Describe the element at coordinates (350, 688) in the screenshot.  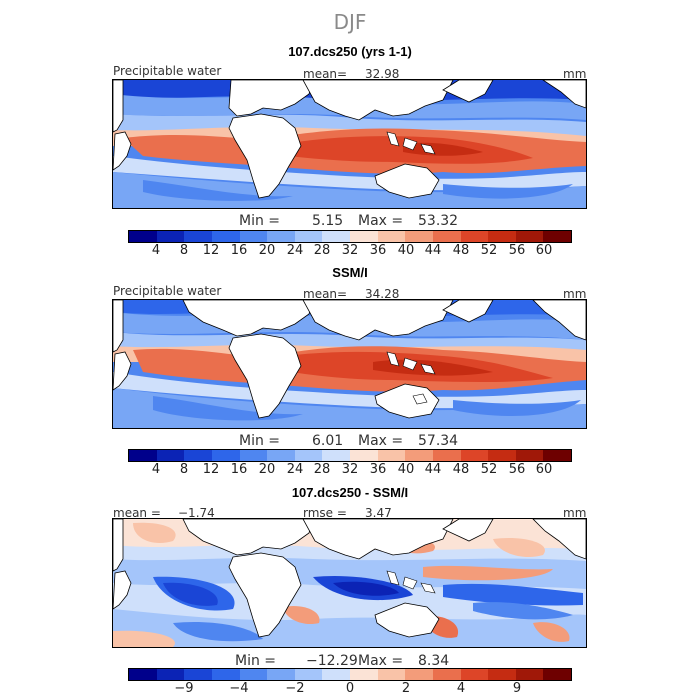
I see `colorbar-tick: 0` at that location.